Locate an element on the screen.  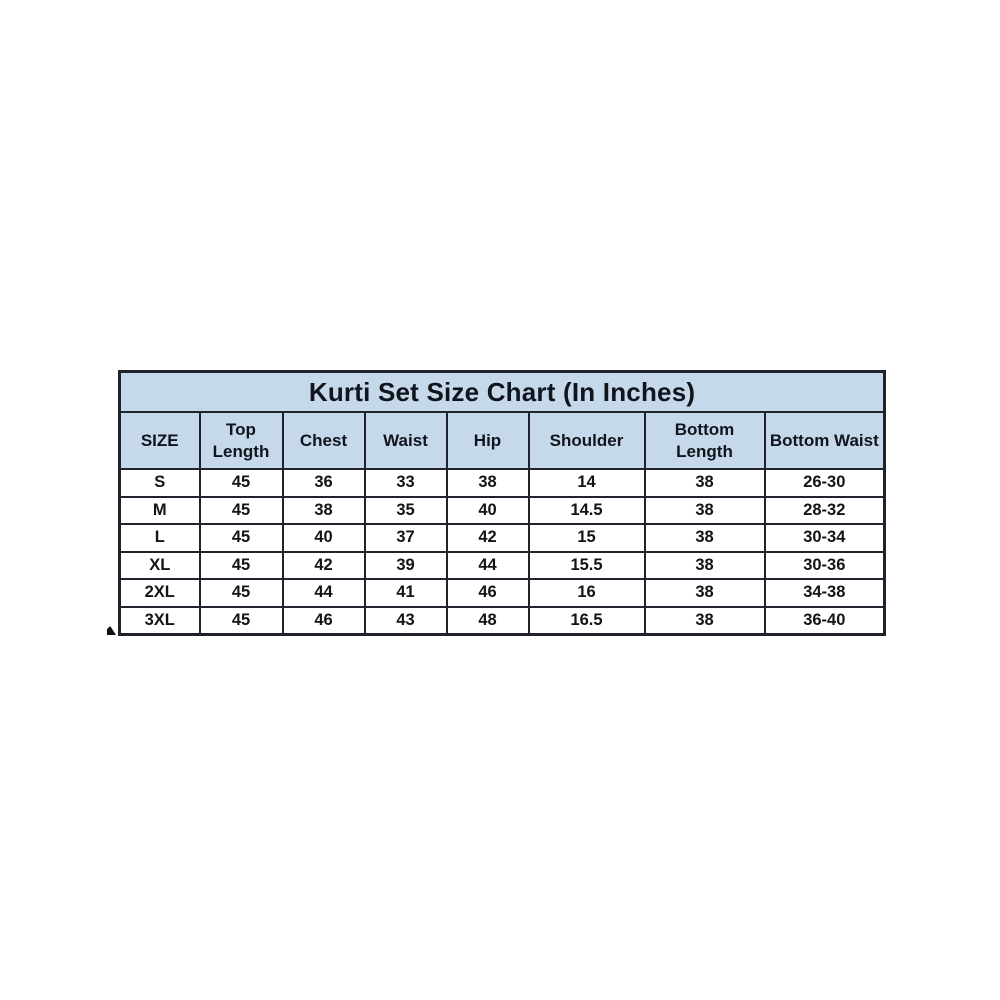
table-cell: M is located at coordinates (159, 510).